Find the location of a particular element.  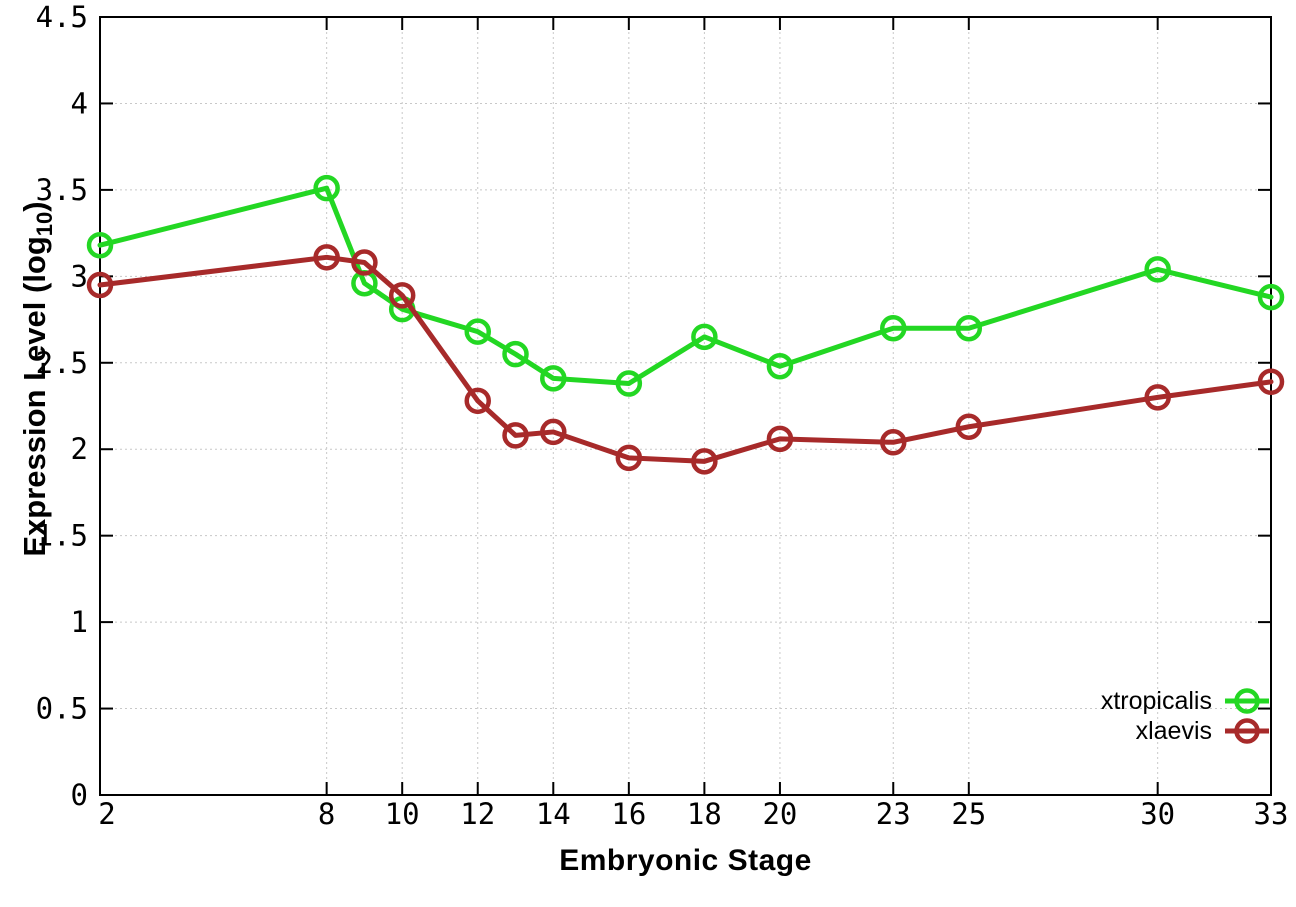

legend-label-xlaevis: xlaevis is located at coordinates (1173, 731).